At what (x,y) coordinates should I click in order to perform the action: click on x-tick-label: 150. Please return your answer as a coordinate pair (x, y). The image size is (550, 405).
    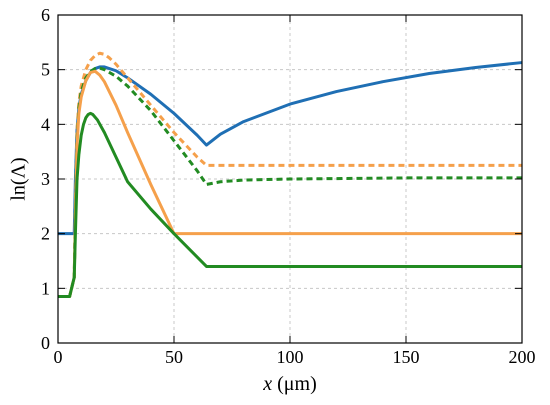
    Looking at the image, I should click on (406, 357).